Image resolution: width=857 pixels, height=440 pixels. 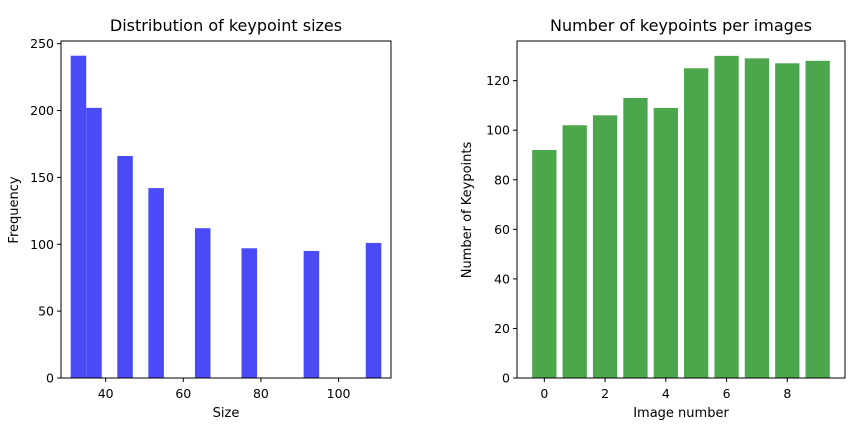 I want to click on y-tick-label: 20, so click(x=502, y=328).